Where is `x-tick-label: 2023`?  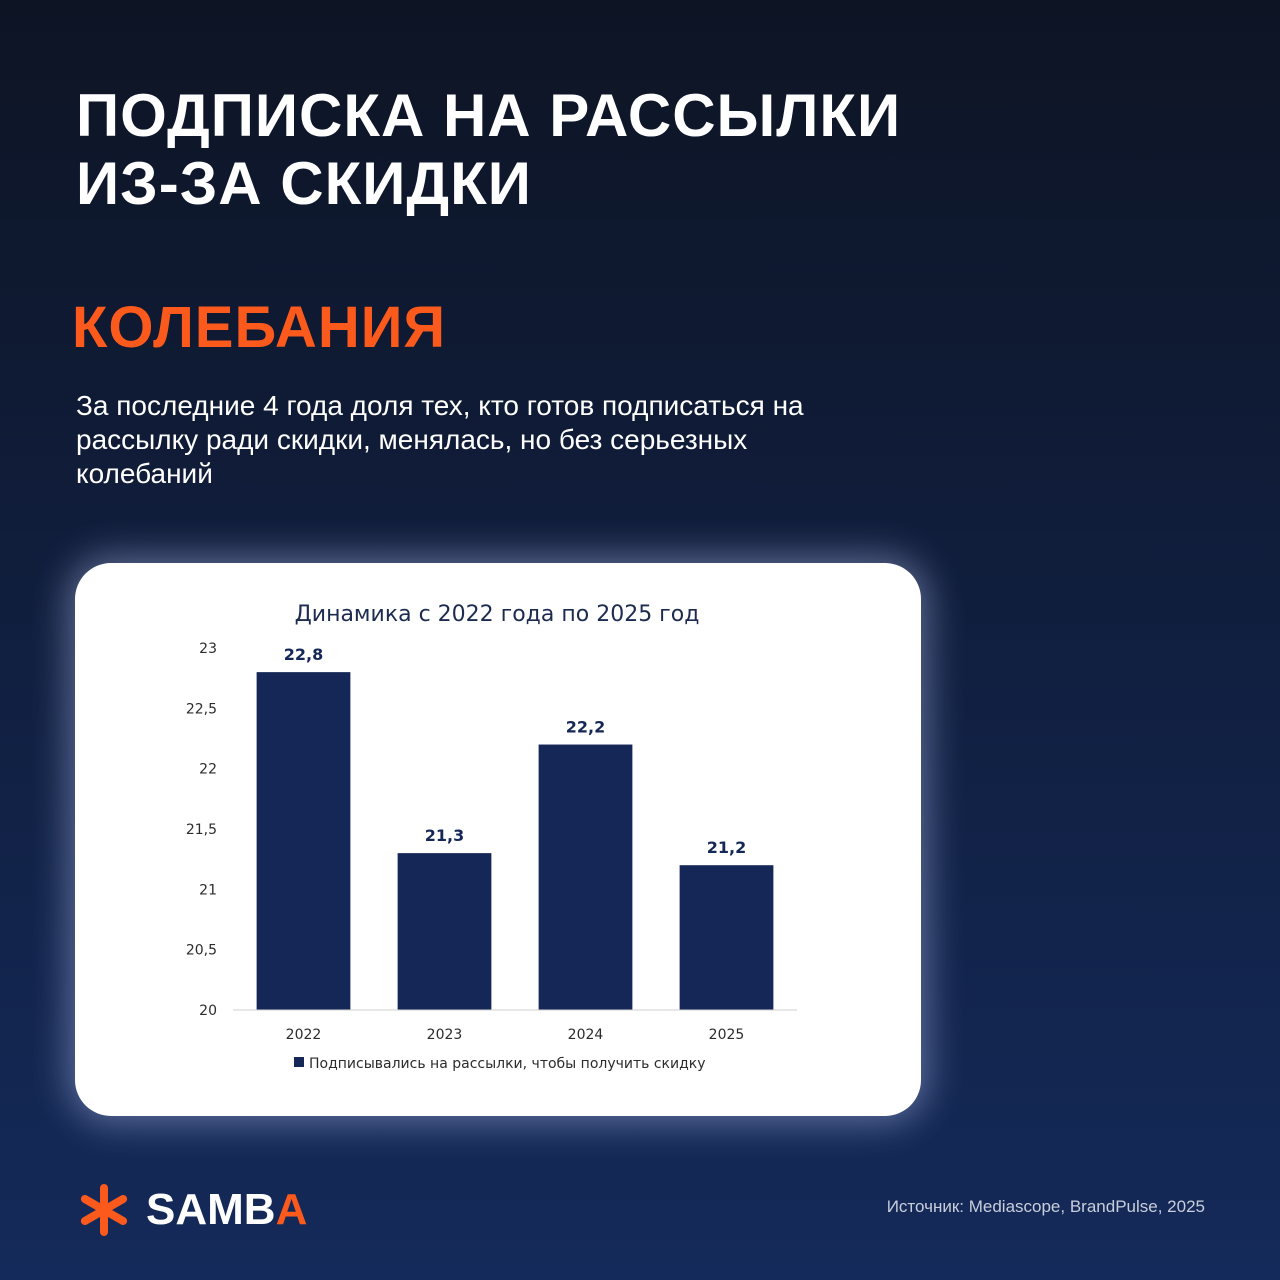 x-tick-label: 2023 is located at coordinates (445, 1035).